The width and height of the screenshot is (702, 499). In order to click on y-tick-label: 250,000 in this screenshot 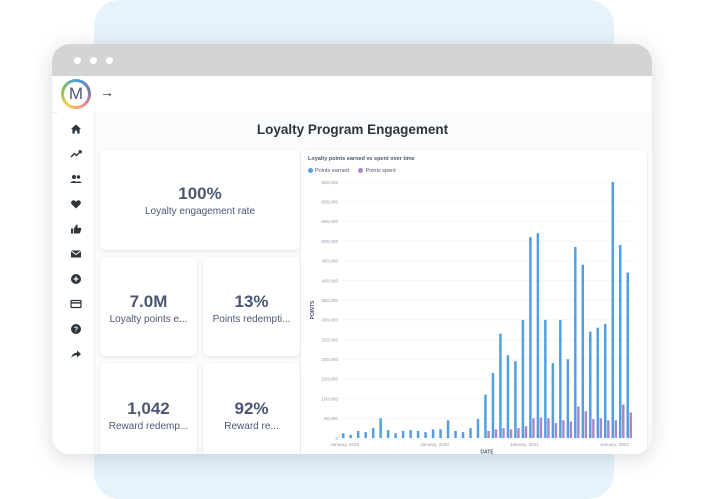, I will do `click(329, 339)`.